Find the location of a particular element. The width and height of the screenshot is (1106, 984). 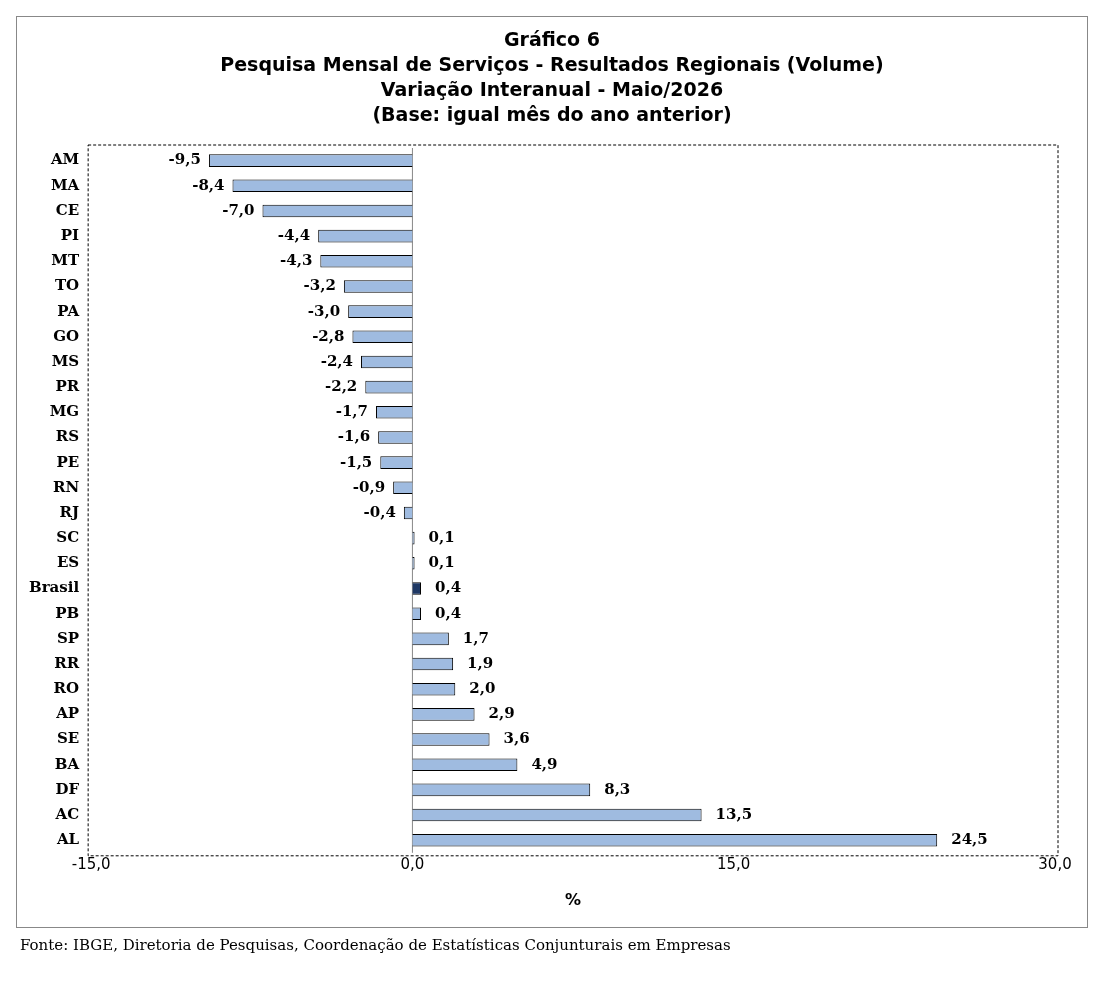

y-tick-label: PE is located at coordinates (68, 461).